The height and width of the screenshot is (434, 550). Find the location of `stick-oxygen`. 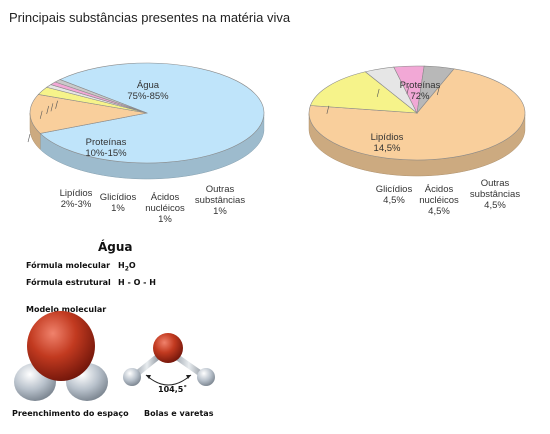

stick-oxygen is located at coordinates (168, 348).